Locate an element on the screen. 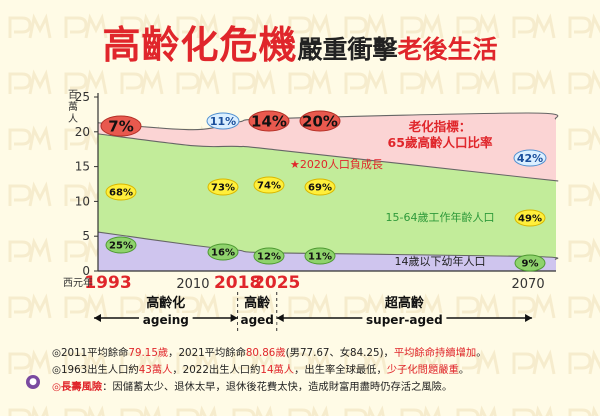 Image resolution: width=600 pixels, height=416 pixels. youth-annotation: 14歲以下幼年人口 is located at coordinates (440, 261).